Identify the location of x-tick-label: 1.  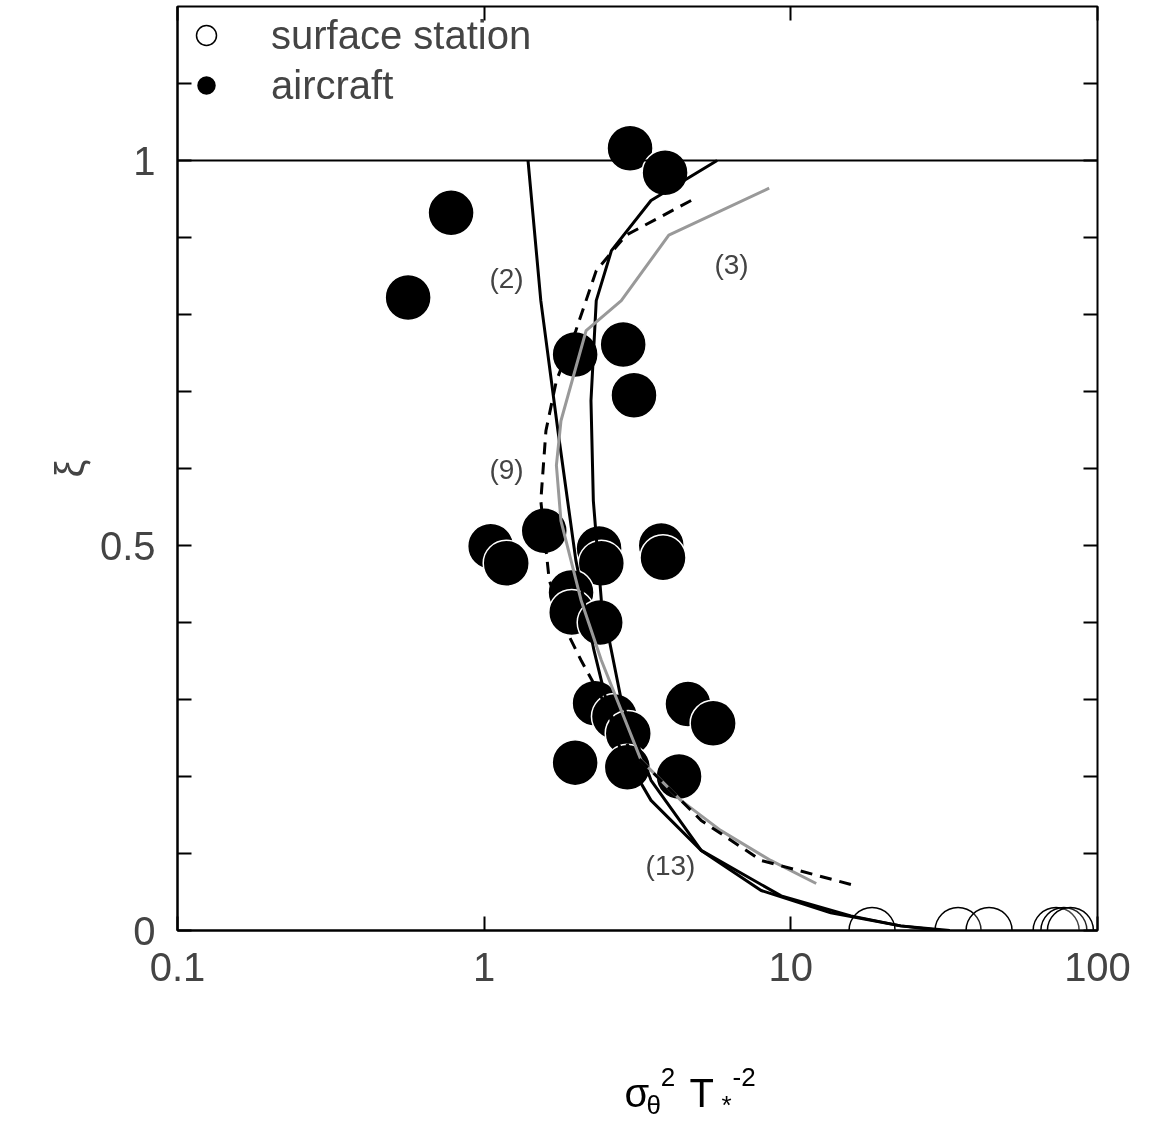
(484, 966).